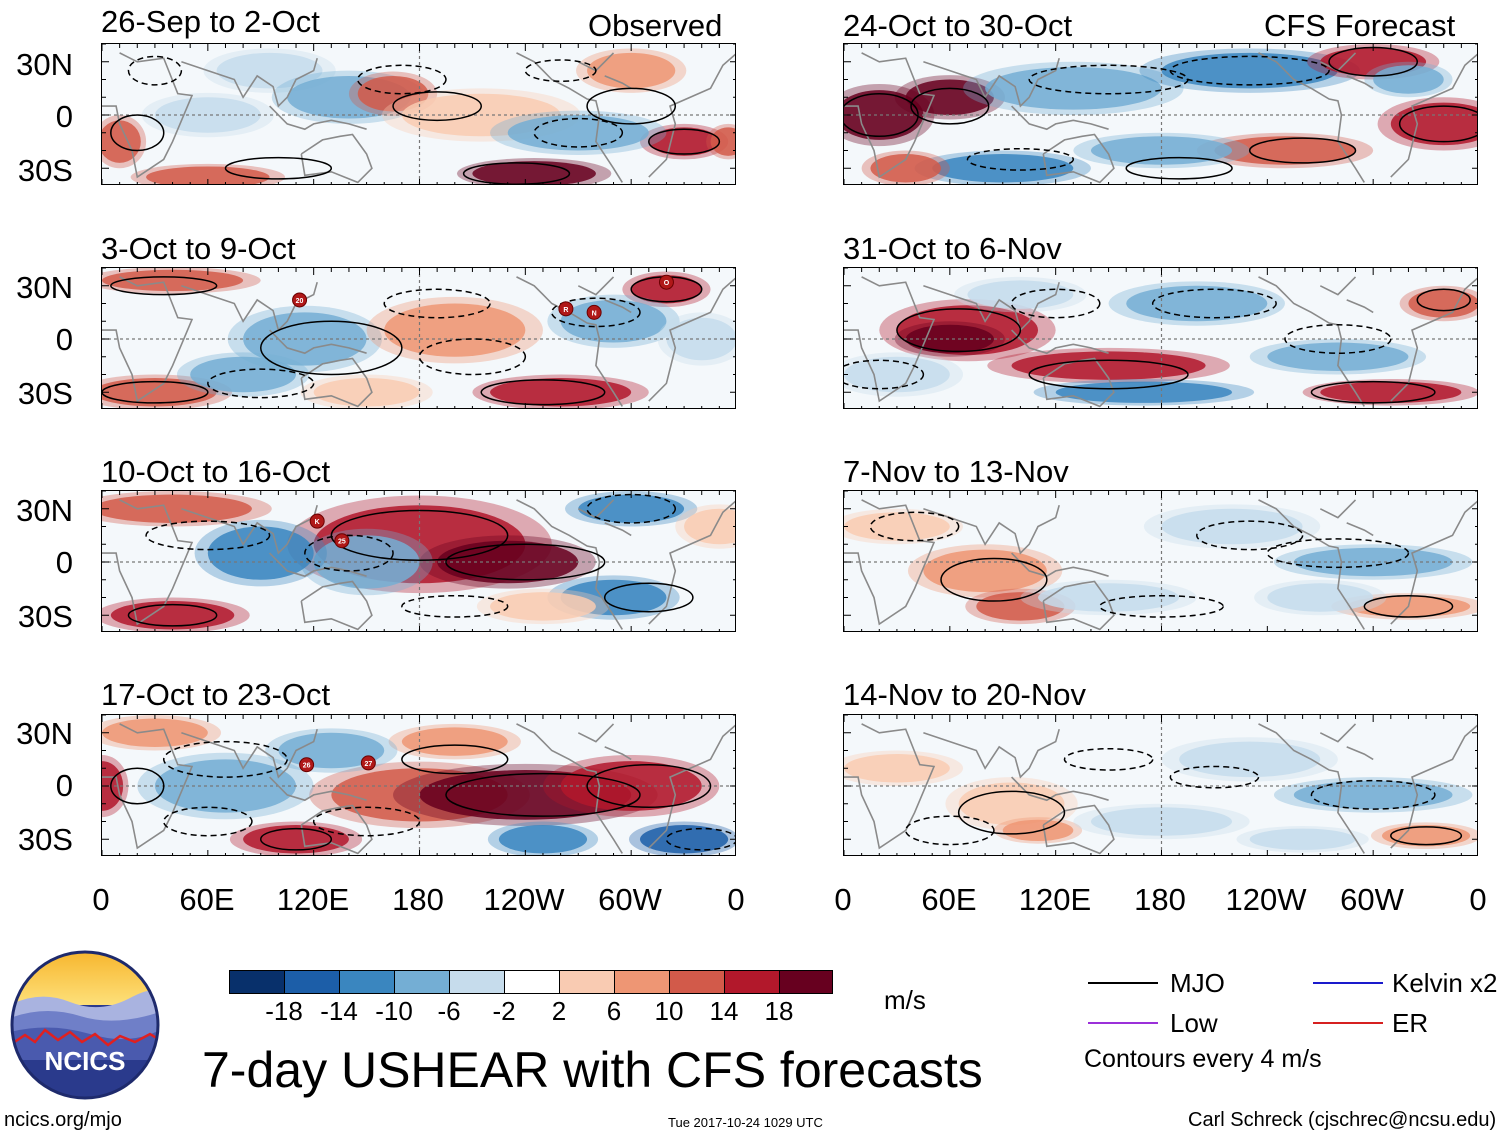 The image size is (1510, 1137). Describe the element at coordinates (956, 471) in the screenshot. I see `panel-title-fc-3: 7-Nov to 13-Nov` at that location.